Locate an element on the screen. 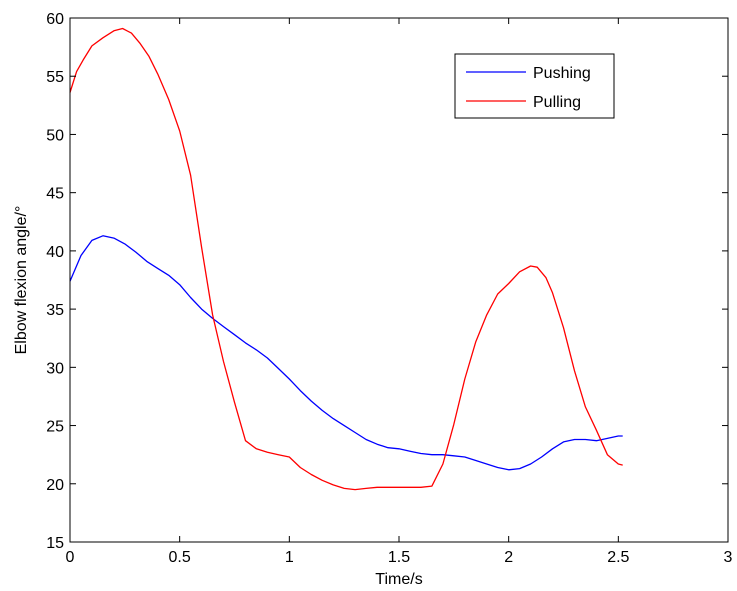 The height and width of the screenshot is (591, 737). legend-label-pulling: Pulling is located at coordinates (557, 102).